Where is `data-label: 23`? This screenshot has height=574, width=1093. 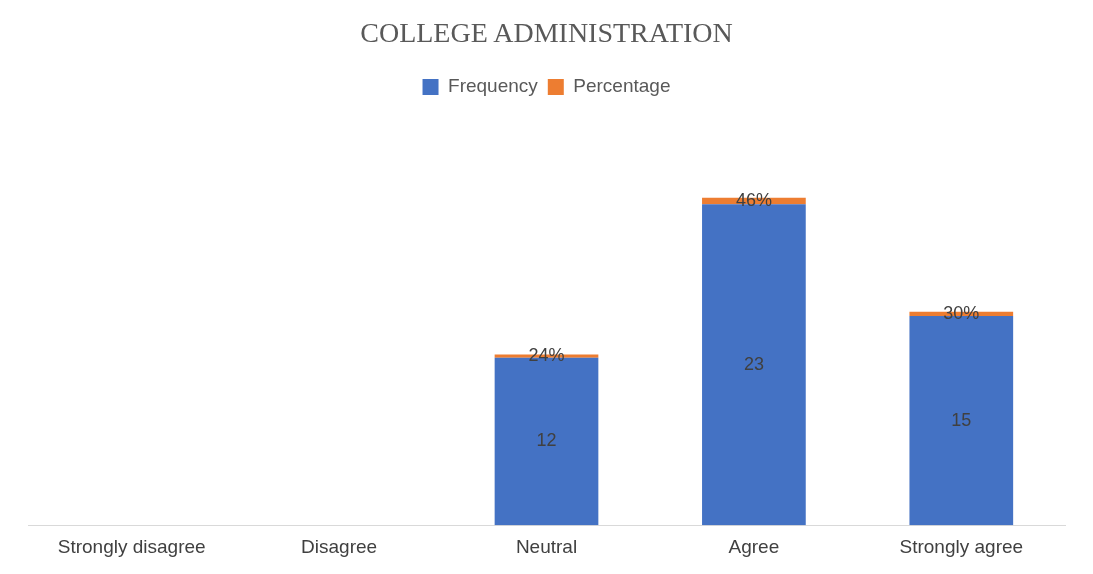 data-label: 23 is located at coordinates (753, 363).